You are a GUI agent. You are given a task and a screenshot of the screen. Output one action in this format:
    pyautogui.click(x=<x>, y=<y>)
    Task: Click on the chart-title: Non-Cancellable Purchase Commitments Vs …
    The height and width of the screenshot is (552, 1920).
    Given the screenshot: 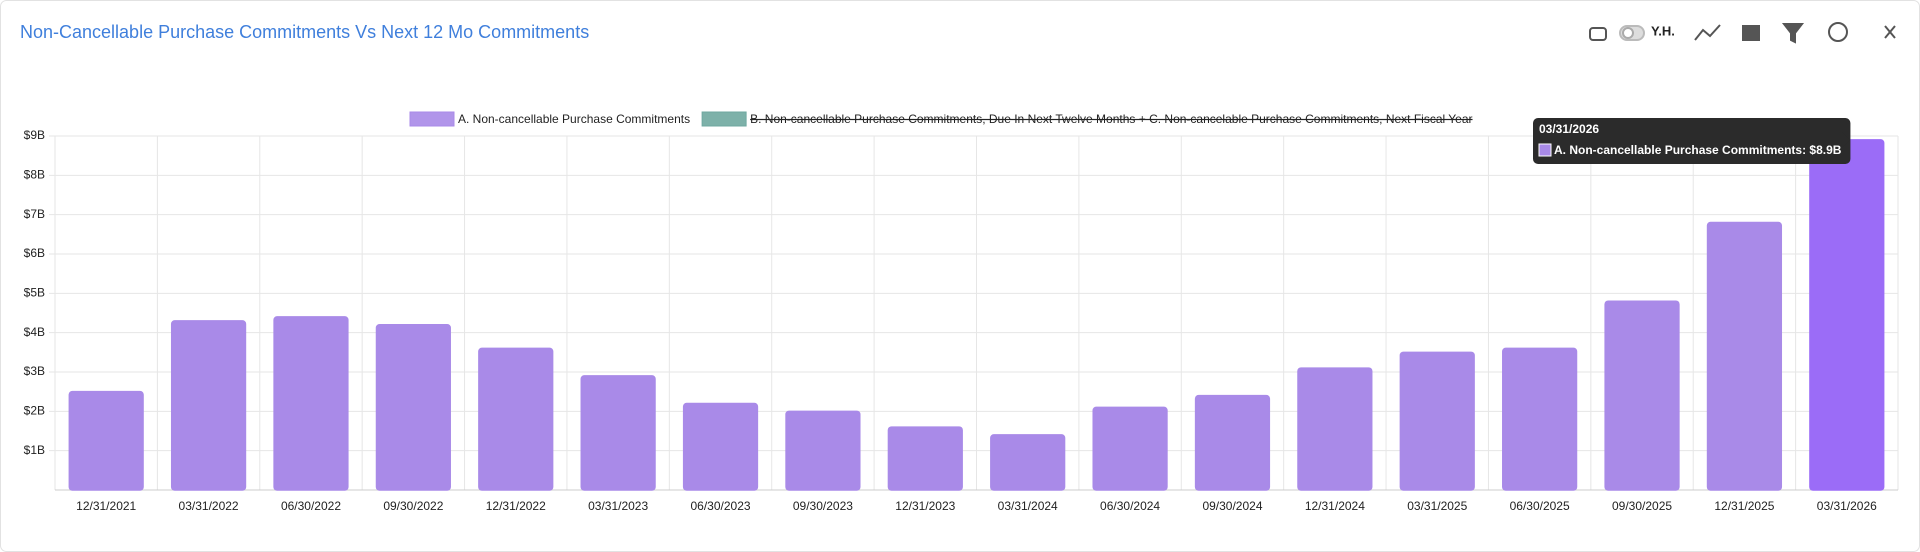 What is the action you would take?
    pyautogui.click(x=304, y=32)
    